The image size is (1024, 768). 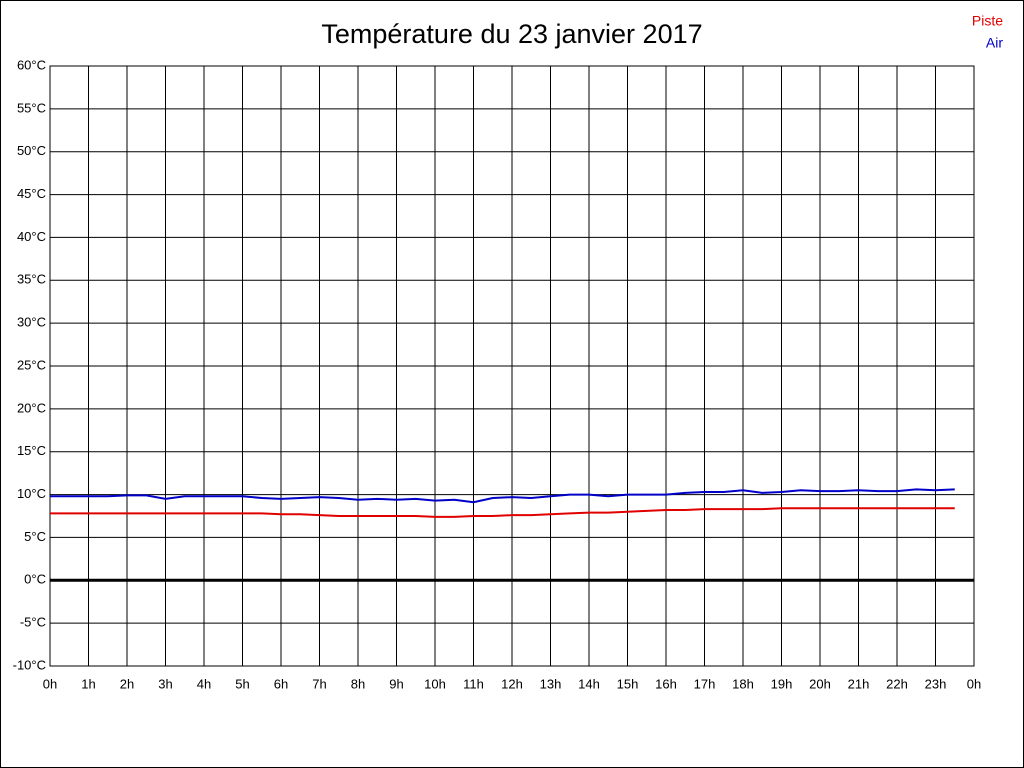 I want to click on x-tick-label: 2h, so click(x=127, y=683).